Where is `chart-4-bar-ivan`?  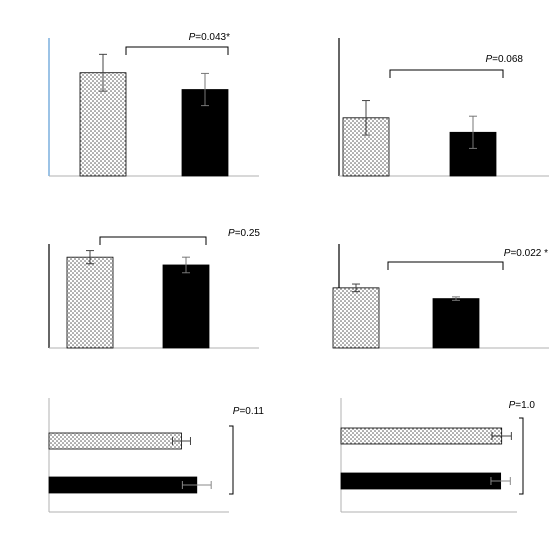 chart-4-bar-ivan is located at coordinates (115, 441).